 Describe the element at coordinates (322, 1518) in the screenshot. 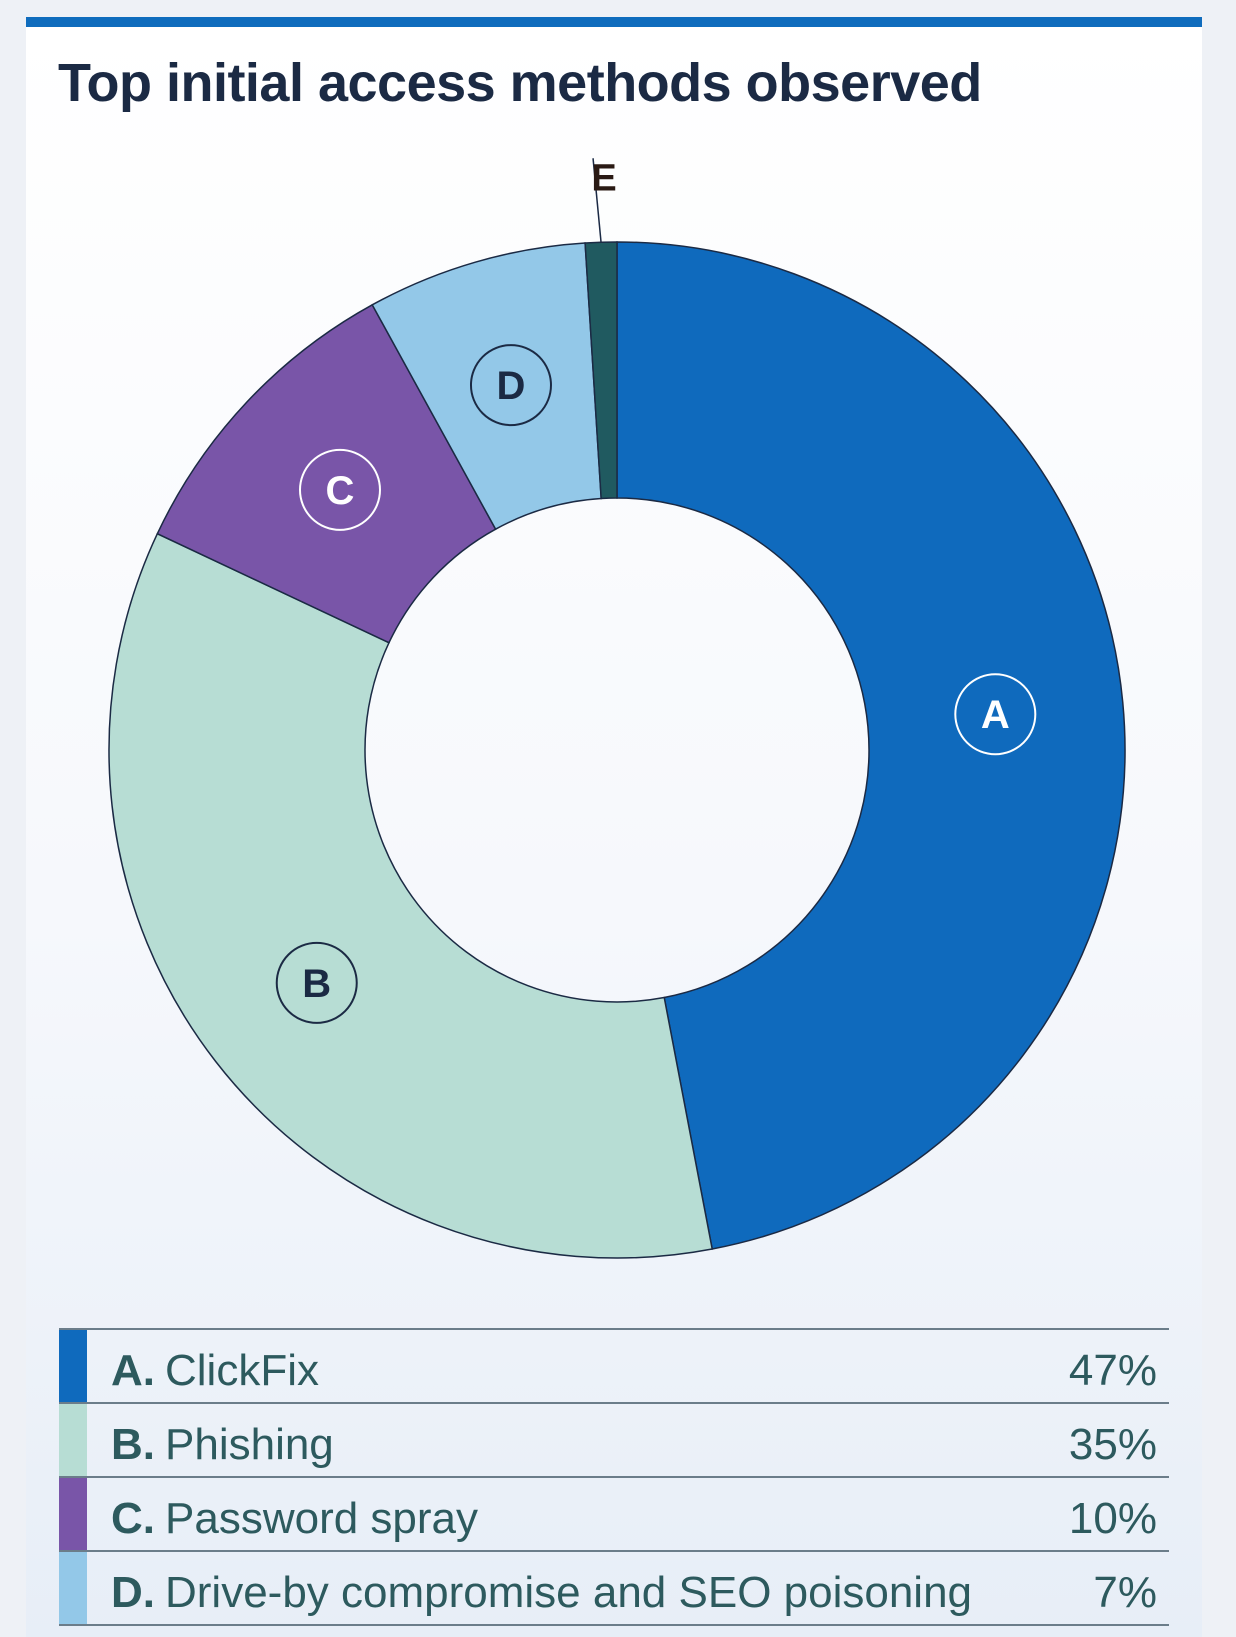

I see `legend-label: Password spray` at that location.